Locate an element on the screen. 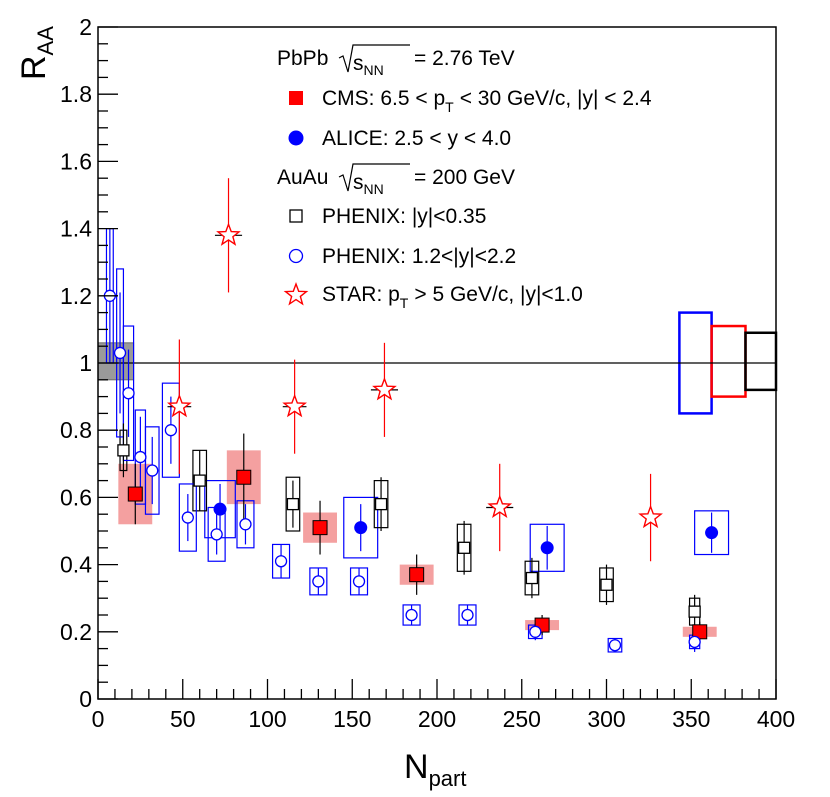 The height and width of the screenshot is (797, 830). x-tick-label: 100 is located at coordinates (267, 719).